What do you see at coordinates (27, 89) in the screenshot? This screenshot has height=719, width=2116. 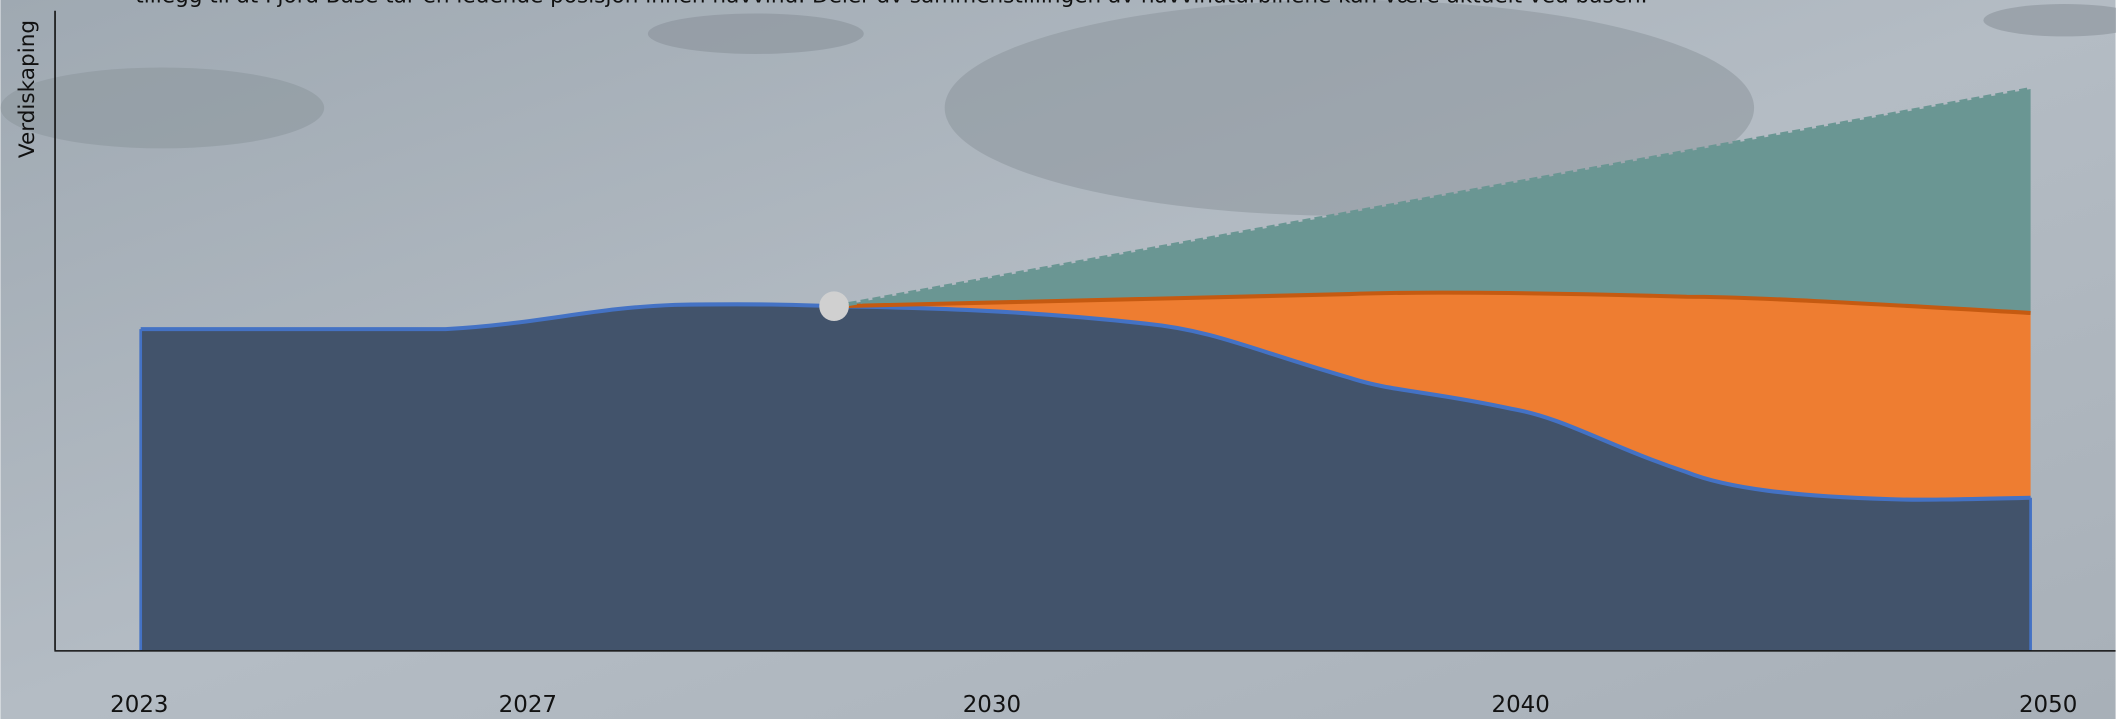 I see `y-axis-label: Verdiskaping` at bounding box center [27, 89].